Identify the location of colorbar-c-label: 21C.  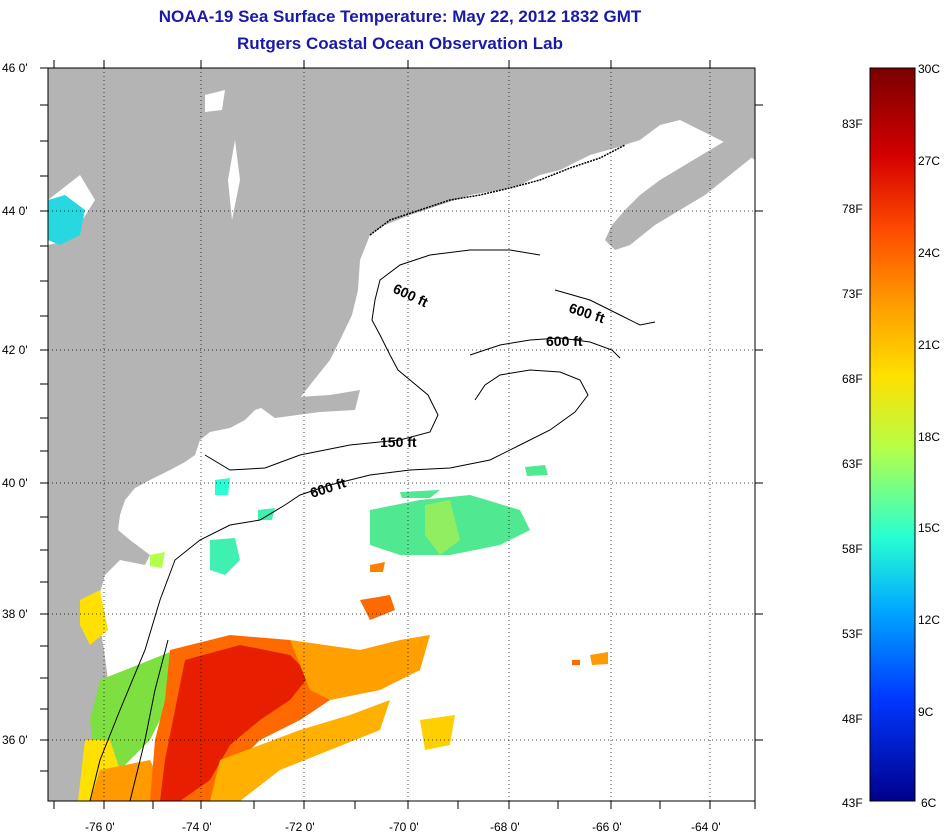
(929, 345).